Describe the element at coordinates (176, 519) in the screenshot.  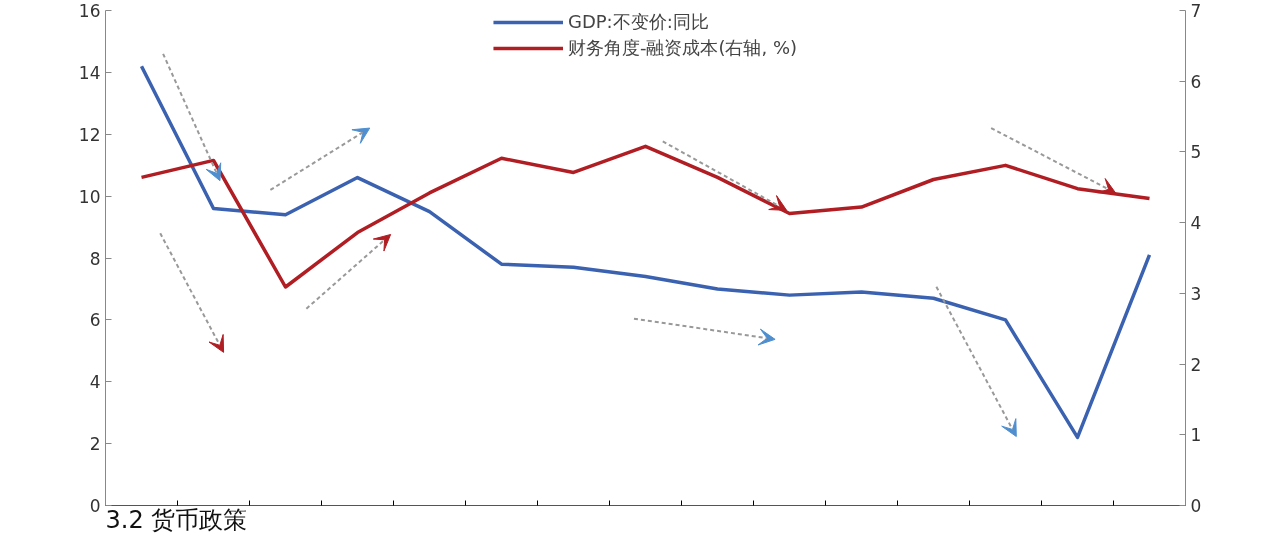
I see `text: 3.2 货币政策` at that location.